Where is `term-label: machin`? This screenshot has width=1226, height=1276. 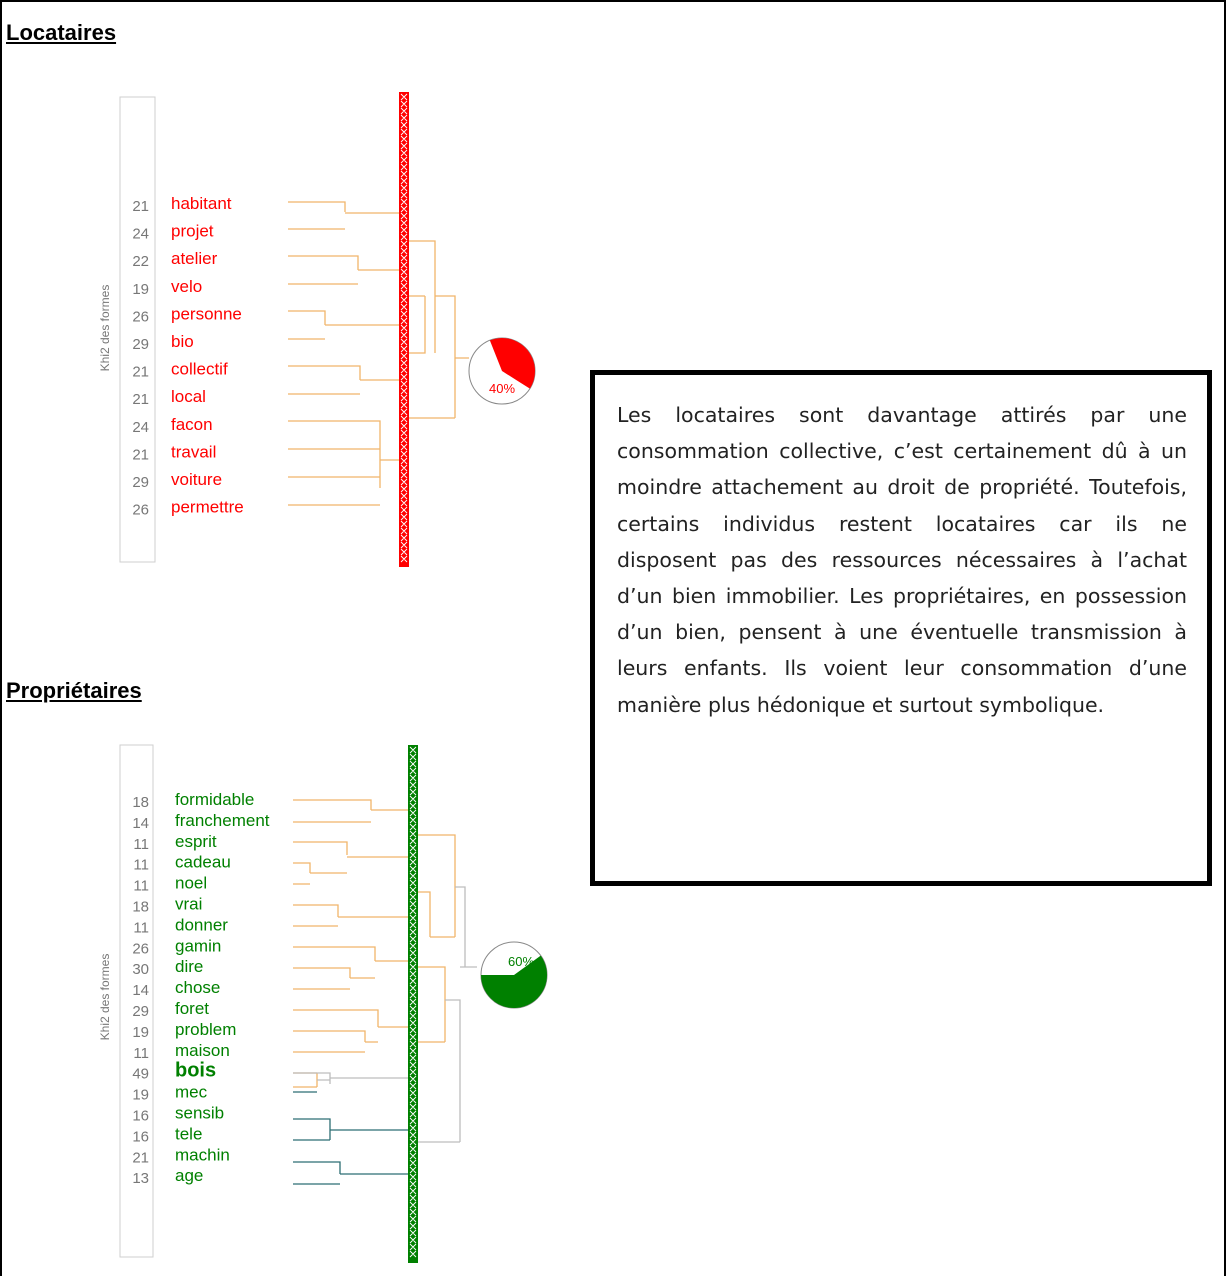
term-label: machin is located at coordinates (202, 1154).